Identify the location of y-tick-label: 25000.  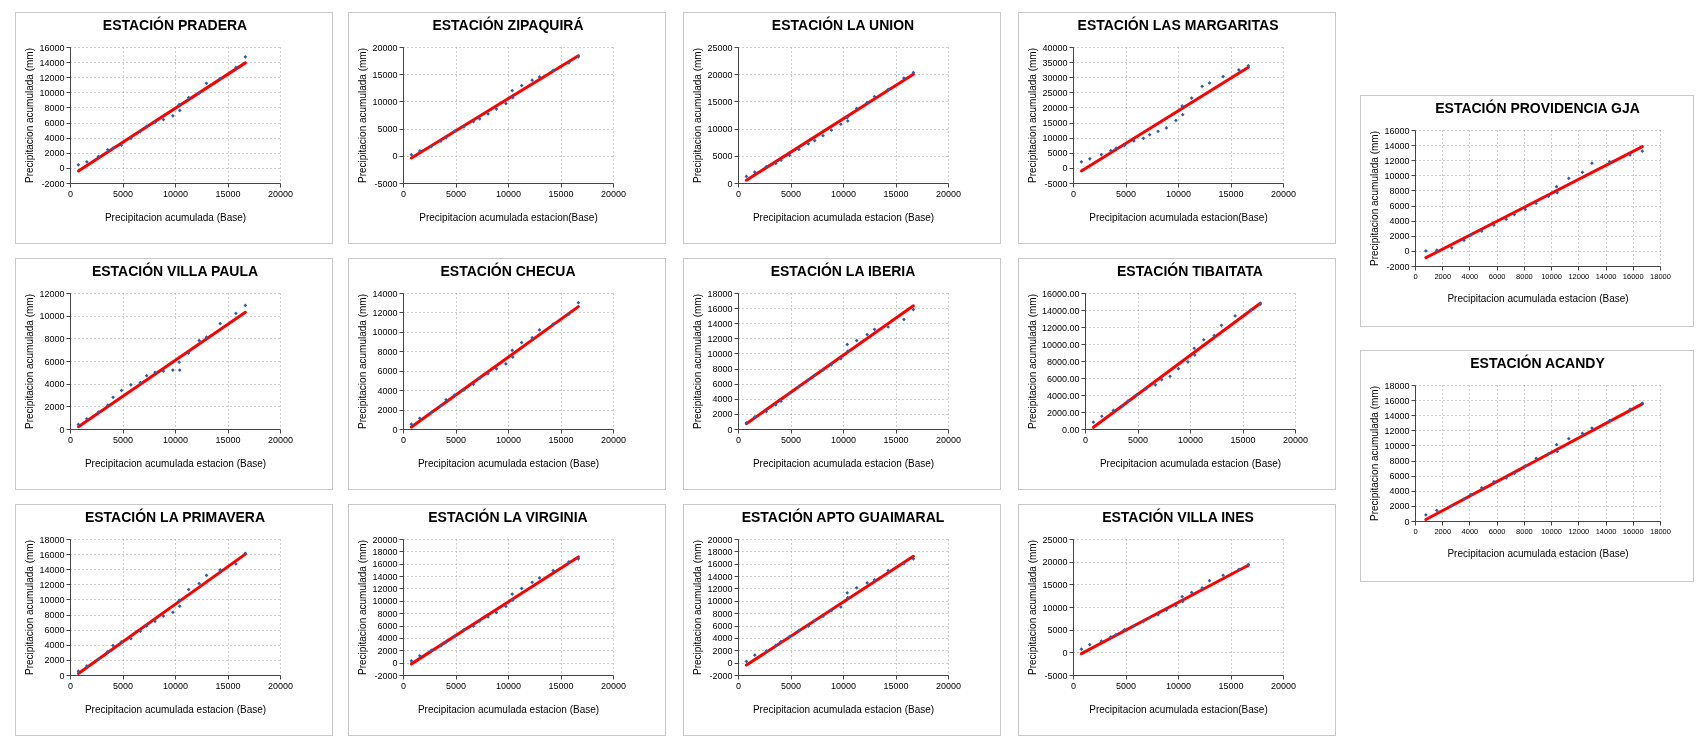
(720, 47).